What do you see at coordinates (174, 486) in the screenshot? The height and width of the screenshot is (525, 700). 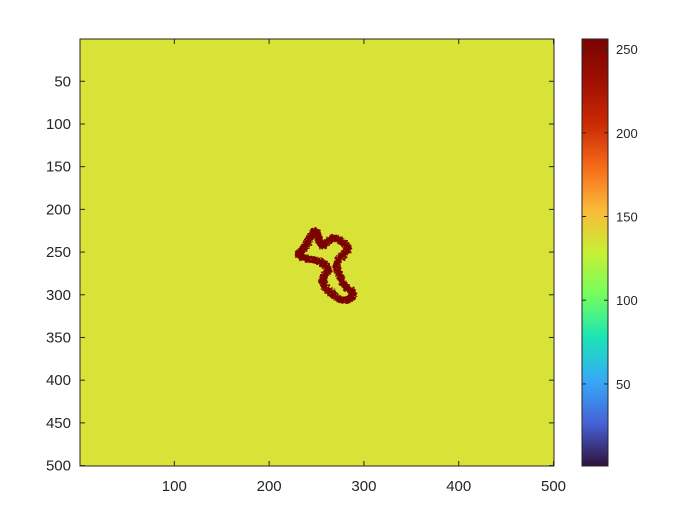 I see `x-tick-label: 100` at bounding box center [174, 486].